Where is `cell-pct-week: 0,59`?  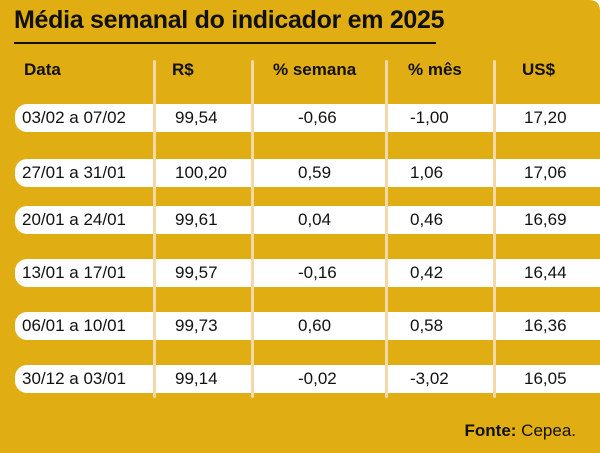
cell-pct-week: 0,59 is located at coordinates (315, 172).